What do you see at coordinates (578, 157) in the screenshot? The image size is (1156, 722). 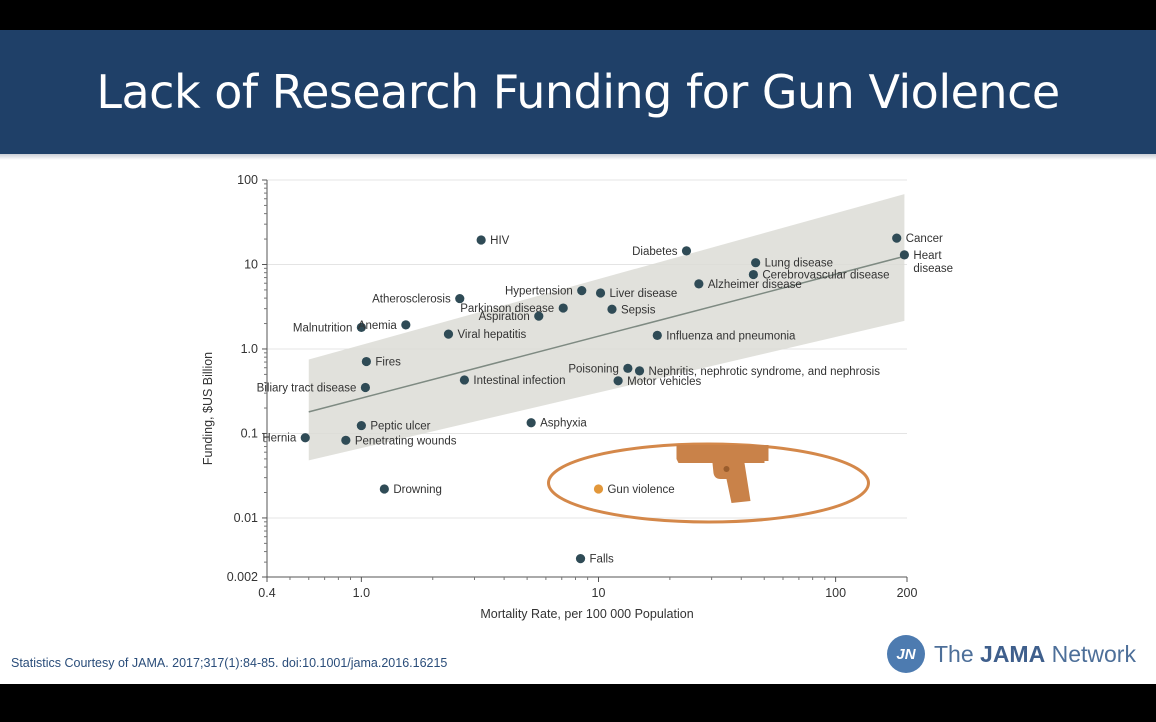 I see `banner-shadow` at bounding box center [578, 157].